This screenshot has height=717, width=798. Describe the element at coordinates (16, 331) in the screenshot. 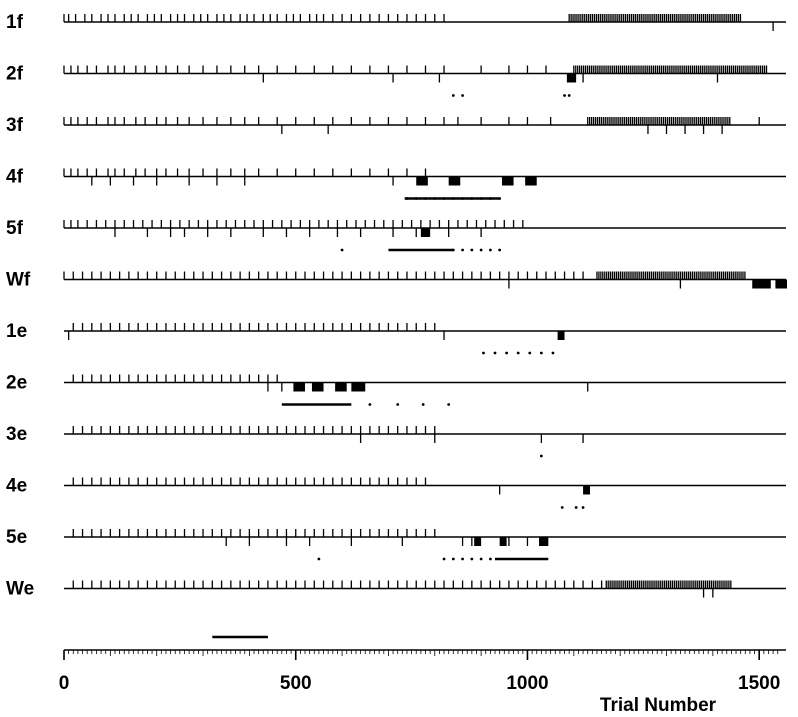

I see `row-label: 1e` at that location.